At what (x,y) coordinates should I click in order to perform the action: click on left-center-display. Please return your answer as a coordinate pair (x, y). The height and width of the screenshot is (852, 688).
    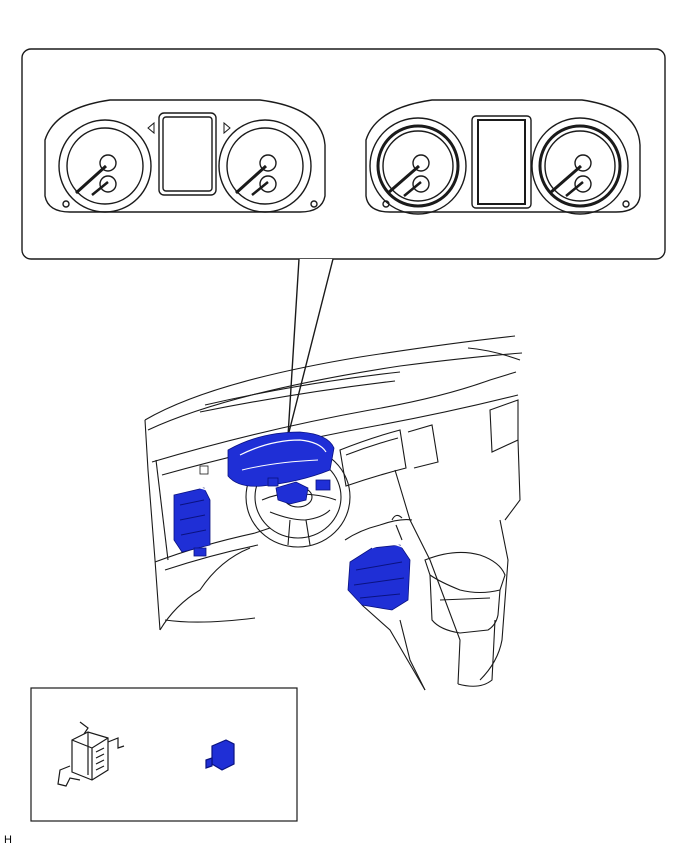
    Looking at the image, I should click on (187, 154).